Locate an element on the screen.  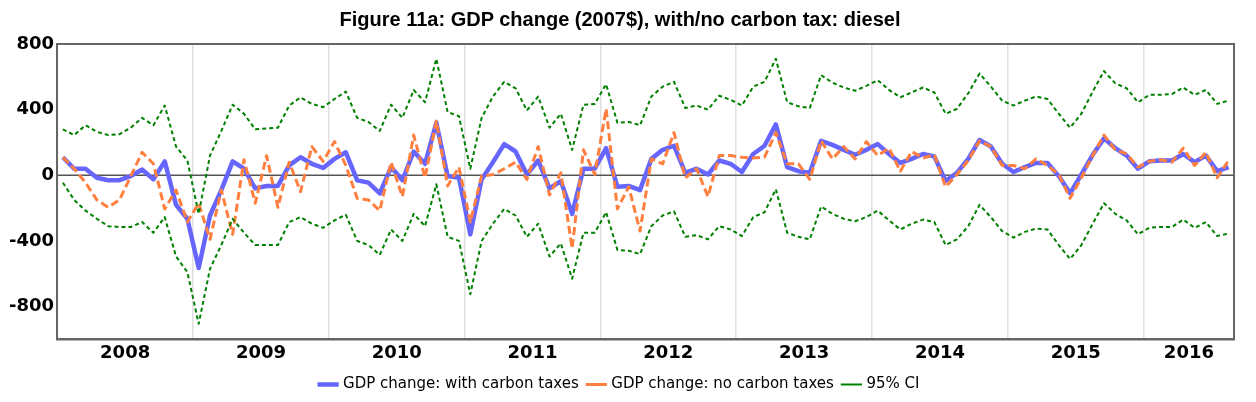
x-tick-label: 2013 is located at coordinates (804, 351).